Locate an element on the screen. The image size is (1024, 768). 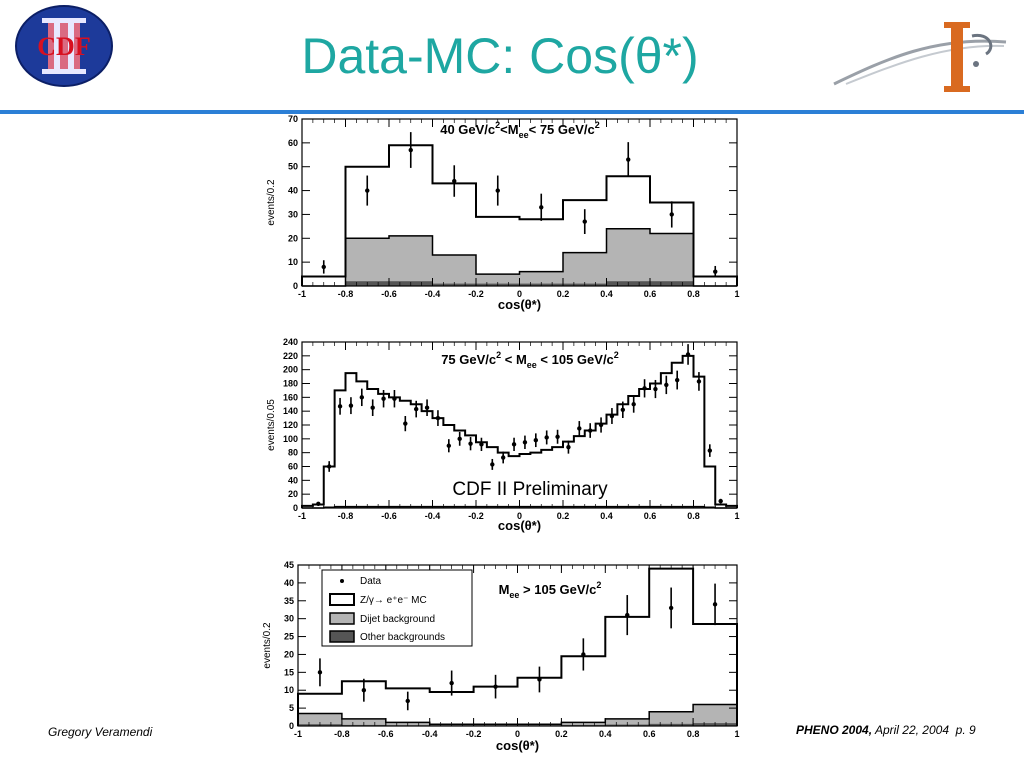
legend-dijet-label: Dijet background is located at coordinates (397, 619).